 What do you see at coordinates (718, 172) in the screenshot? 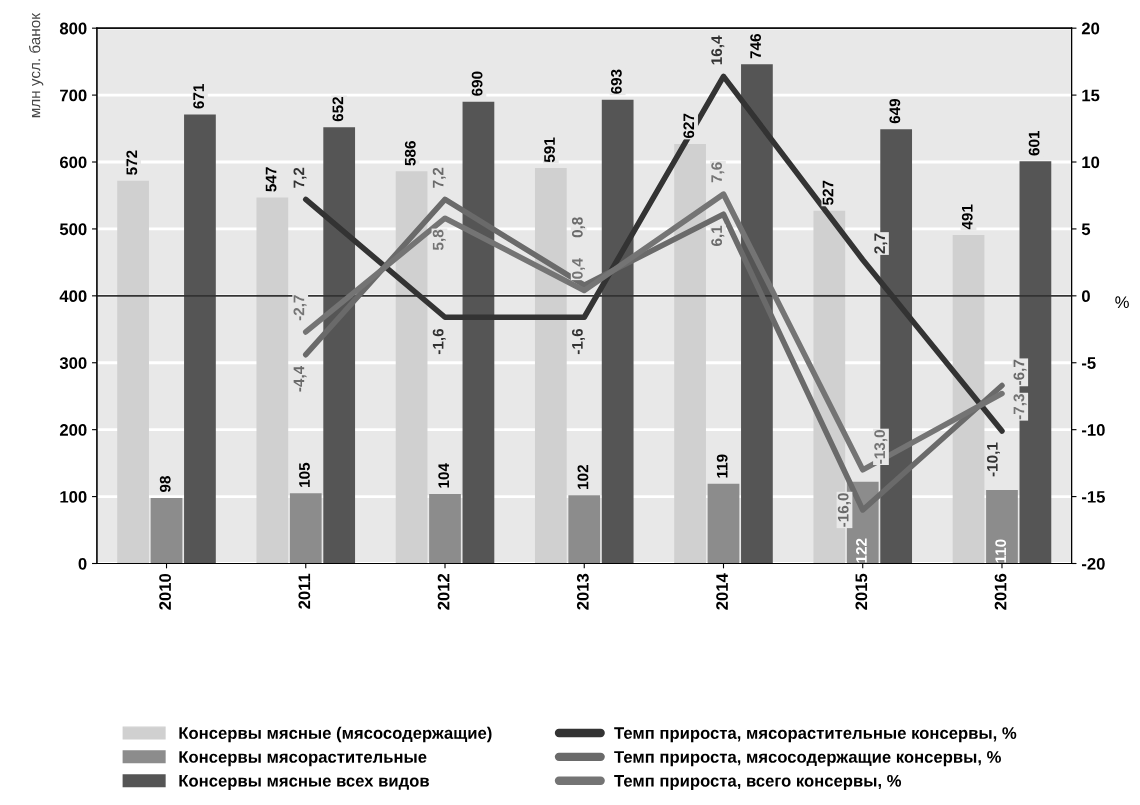
I see `data-label: 7,6` at bounding box center [718, 172].